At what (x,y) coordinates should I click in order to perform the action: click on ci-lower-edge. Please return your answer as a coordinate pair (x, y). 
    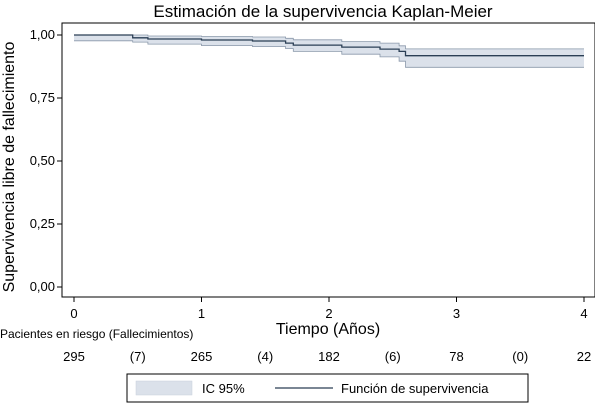
    Looking at the image, I should click on (329, 54).